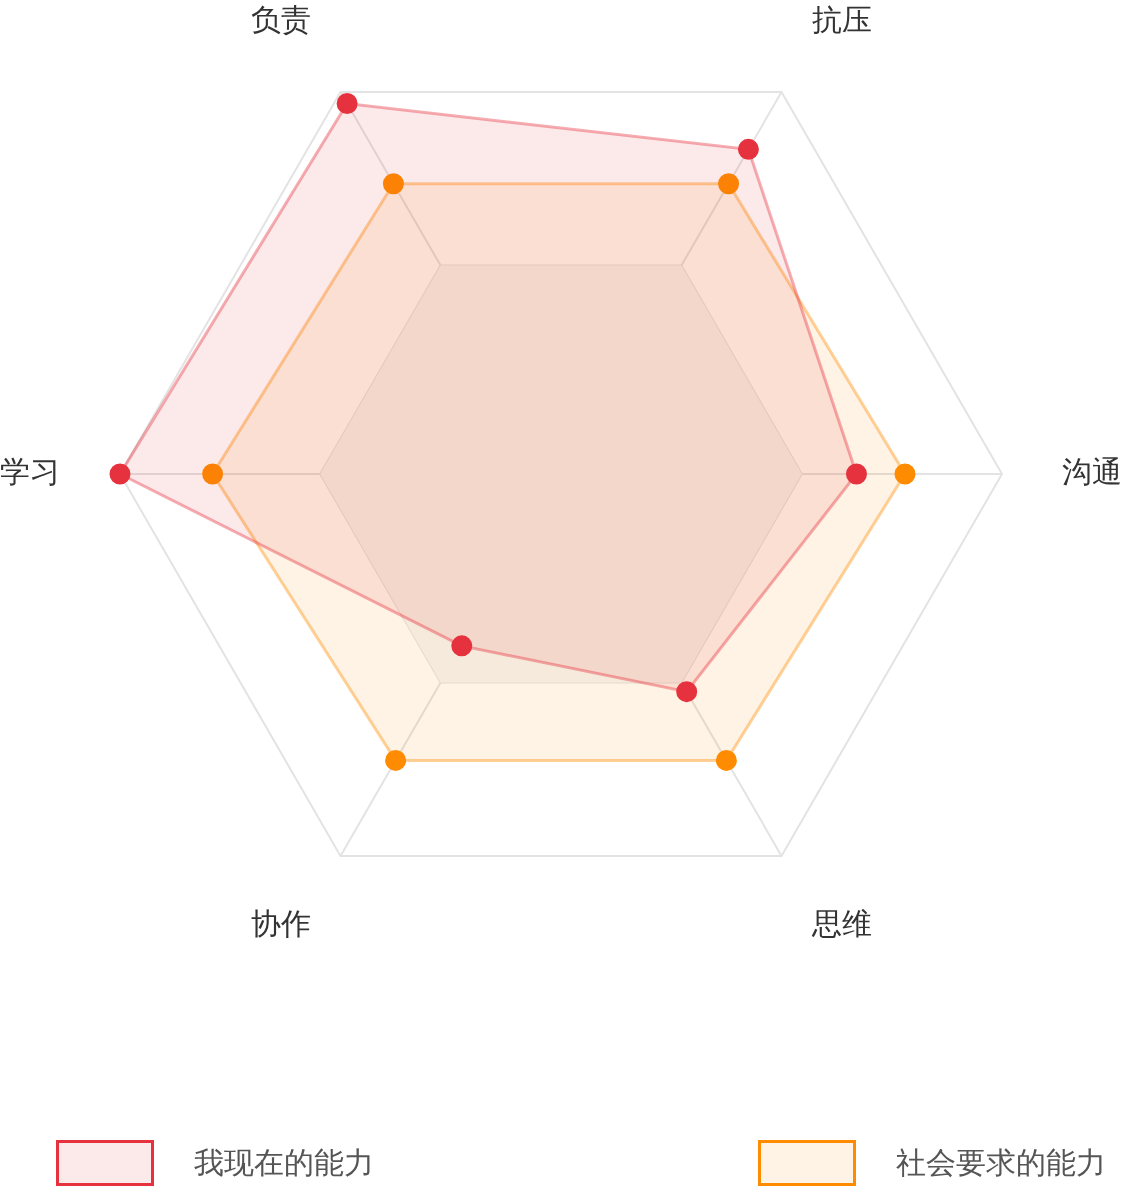 Image resolution: width=1122 pixels, height=1198 pixels. I want to click on legend-label: 社会要求的能力, so click(1001, 1162).